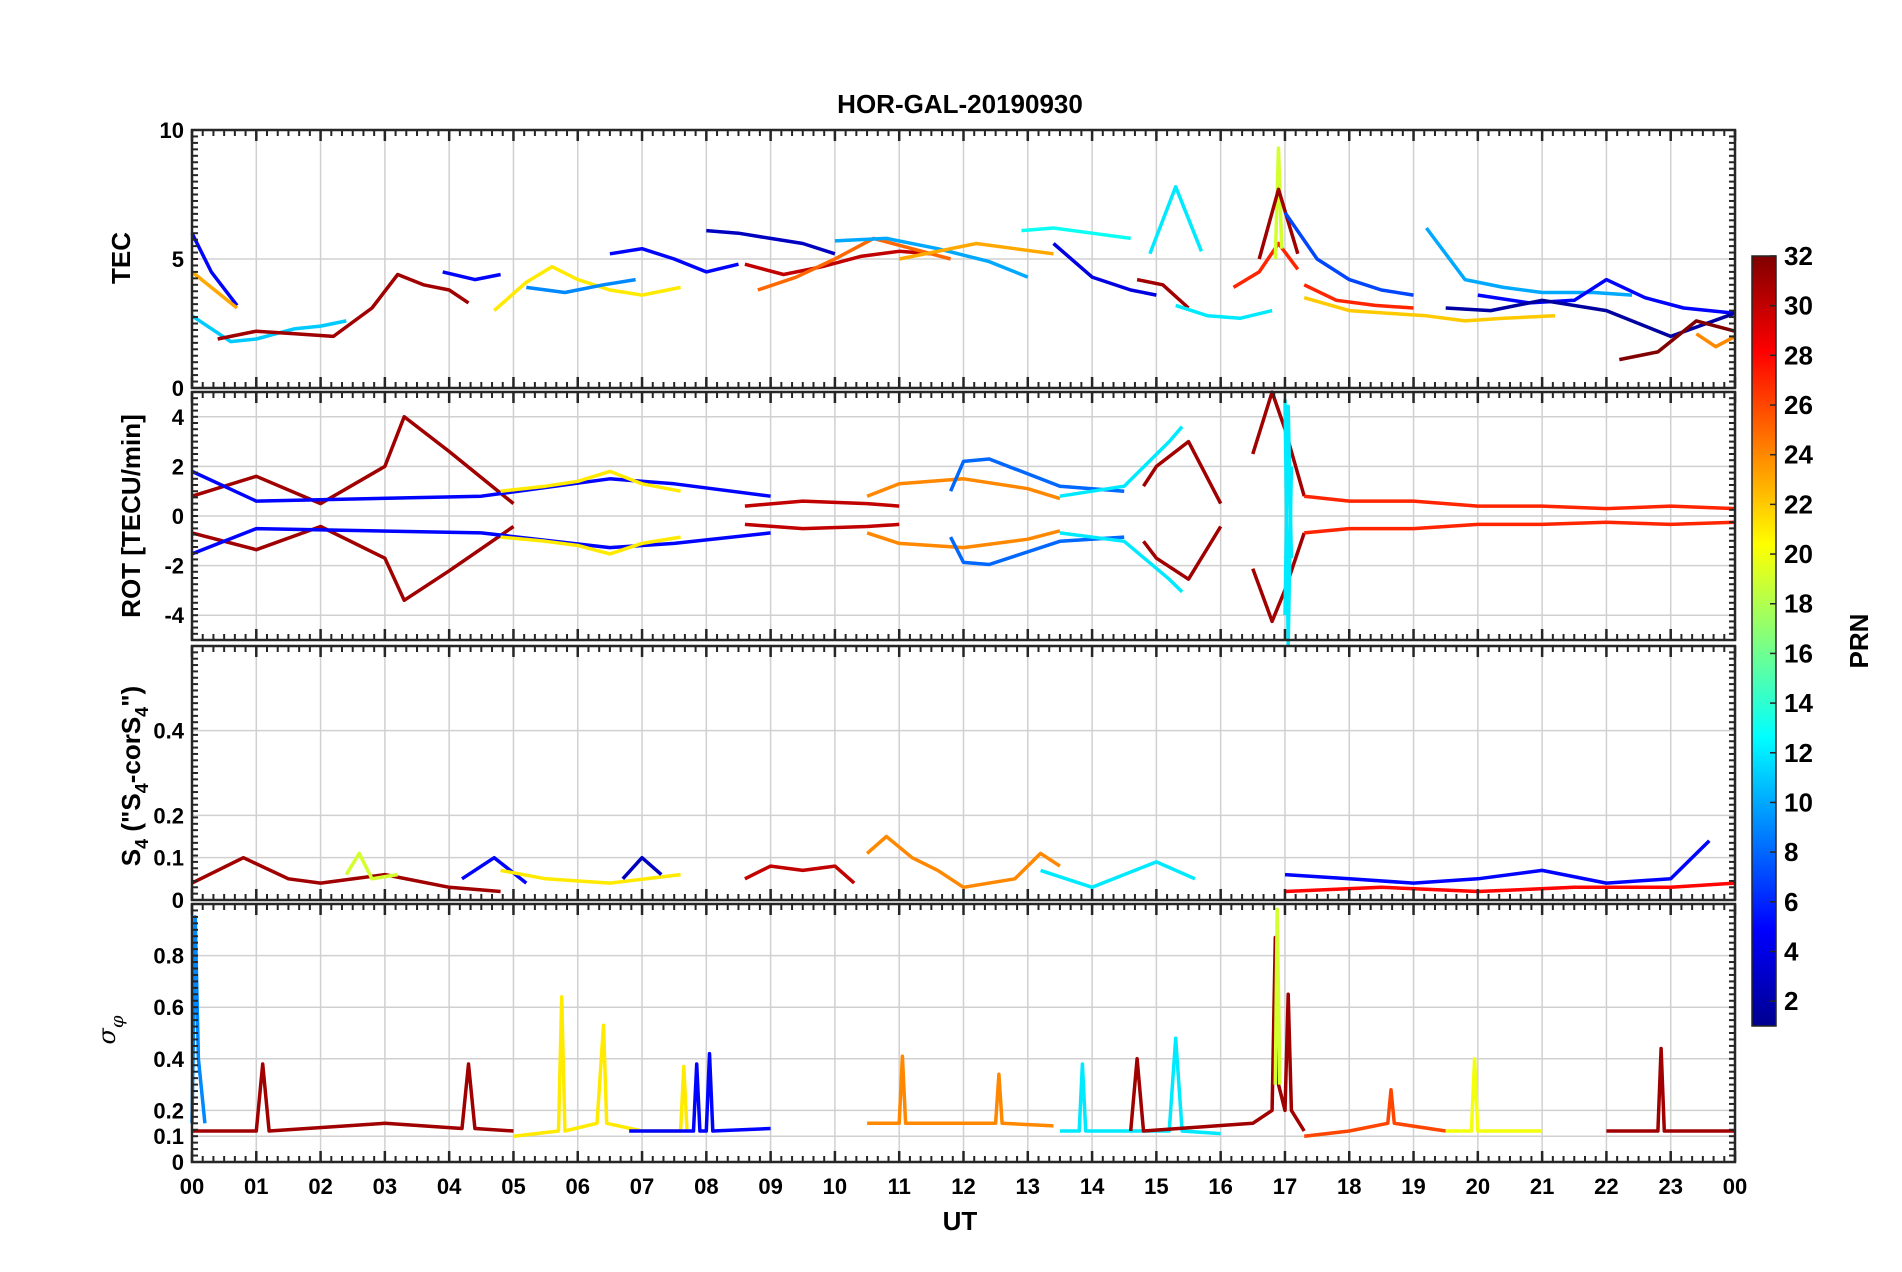 Image resolution: width=1902 pixels, height=1272 pixels. Describe the element at coordinates (168, 956) in the screenshot. I see `y-tick-label: 0.8` at that location.